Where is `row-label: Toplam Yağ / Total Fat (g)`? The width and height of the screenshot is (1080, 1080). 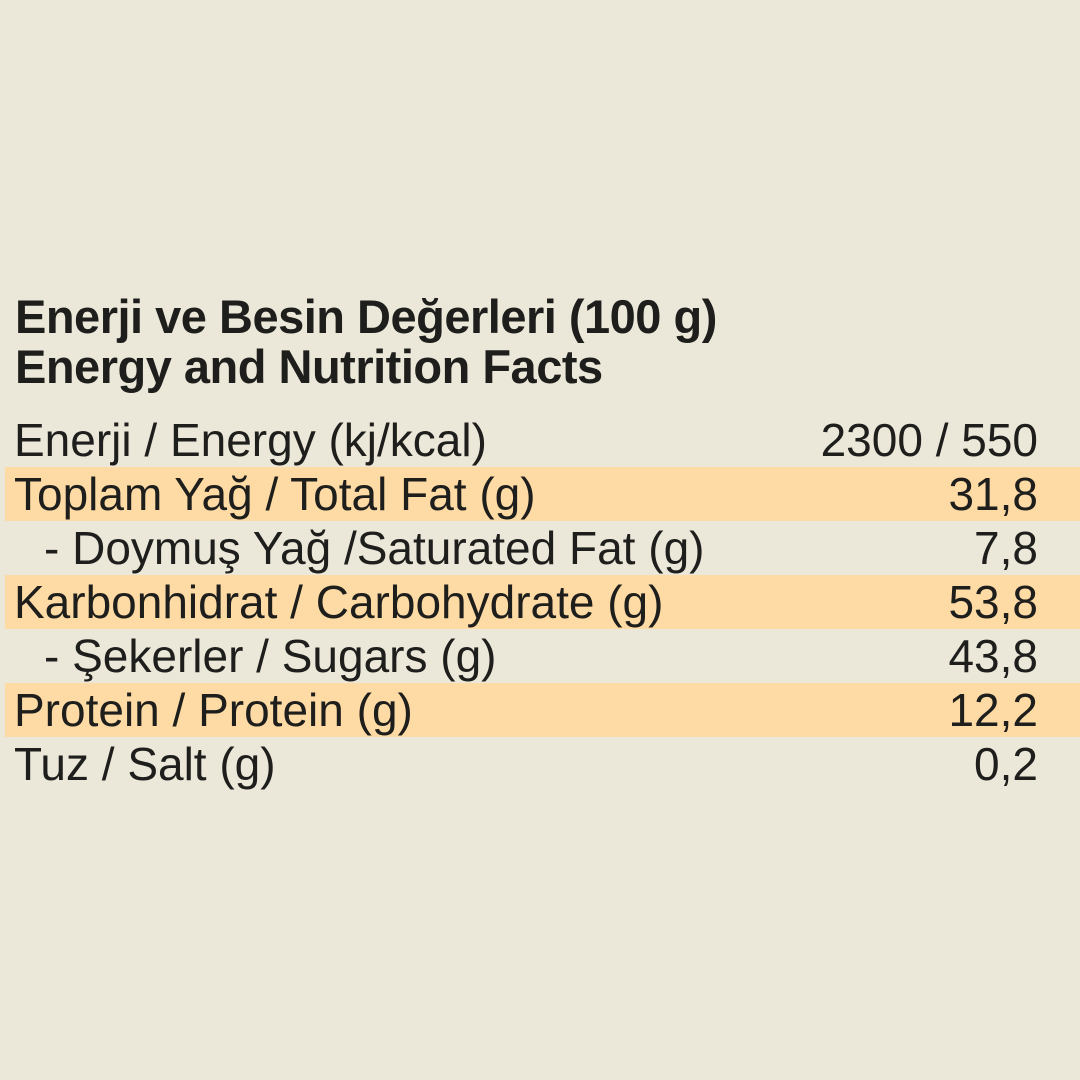 row-label: Toplam Yağ / Total Fat (g) is located at coordinates (275, 494).